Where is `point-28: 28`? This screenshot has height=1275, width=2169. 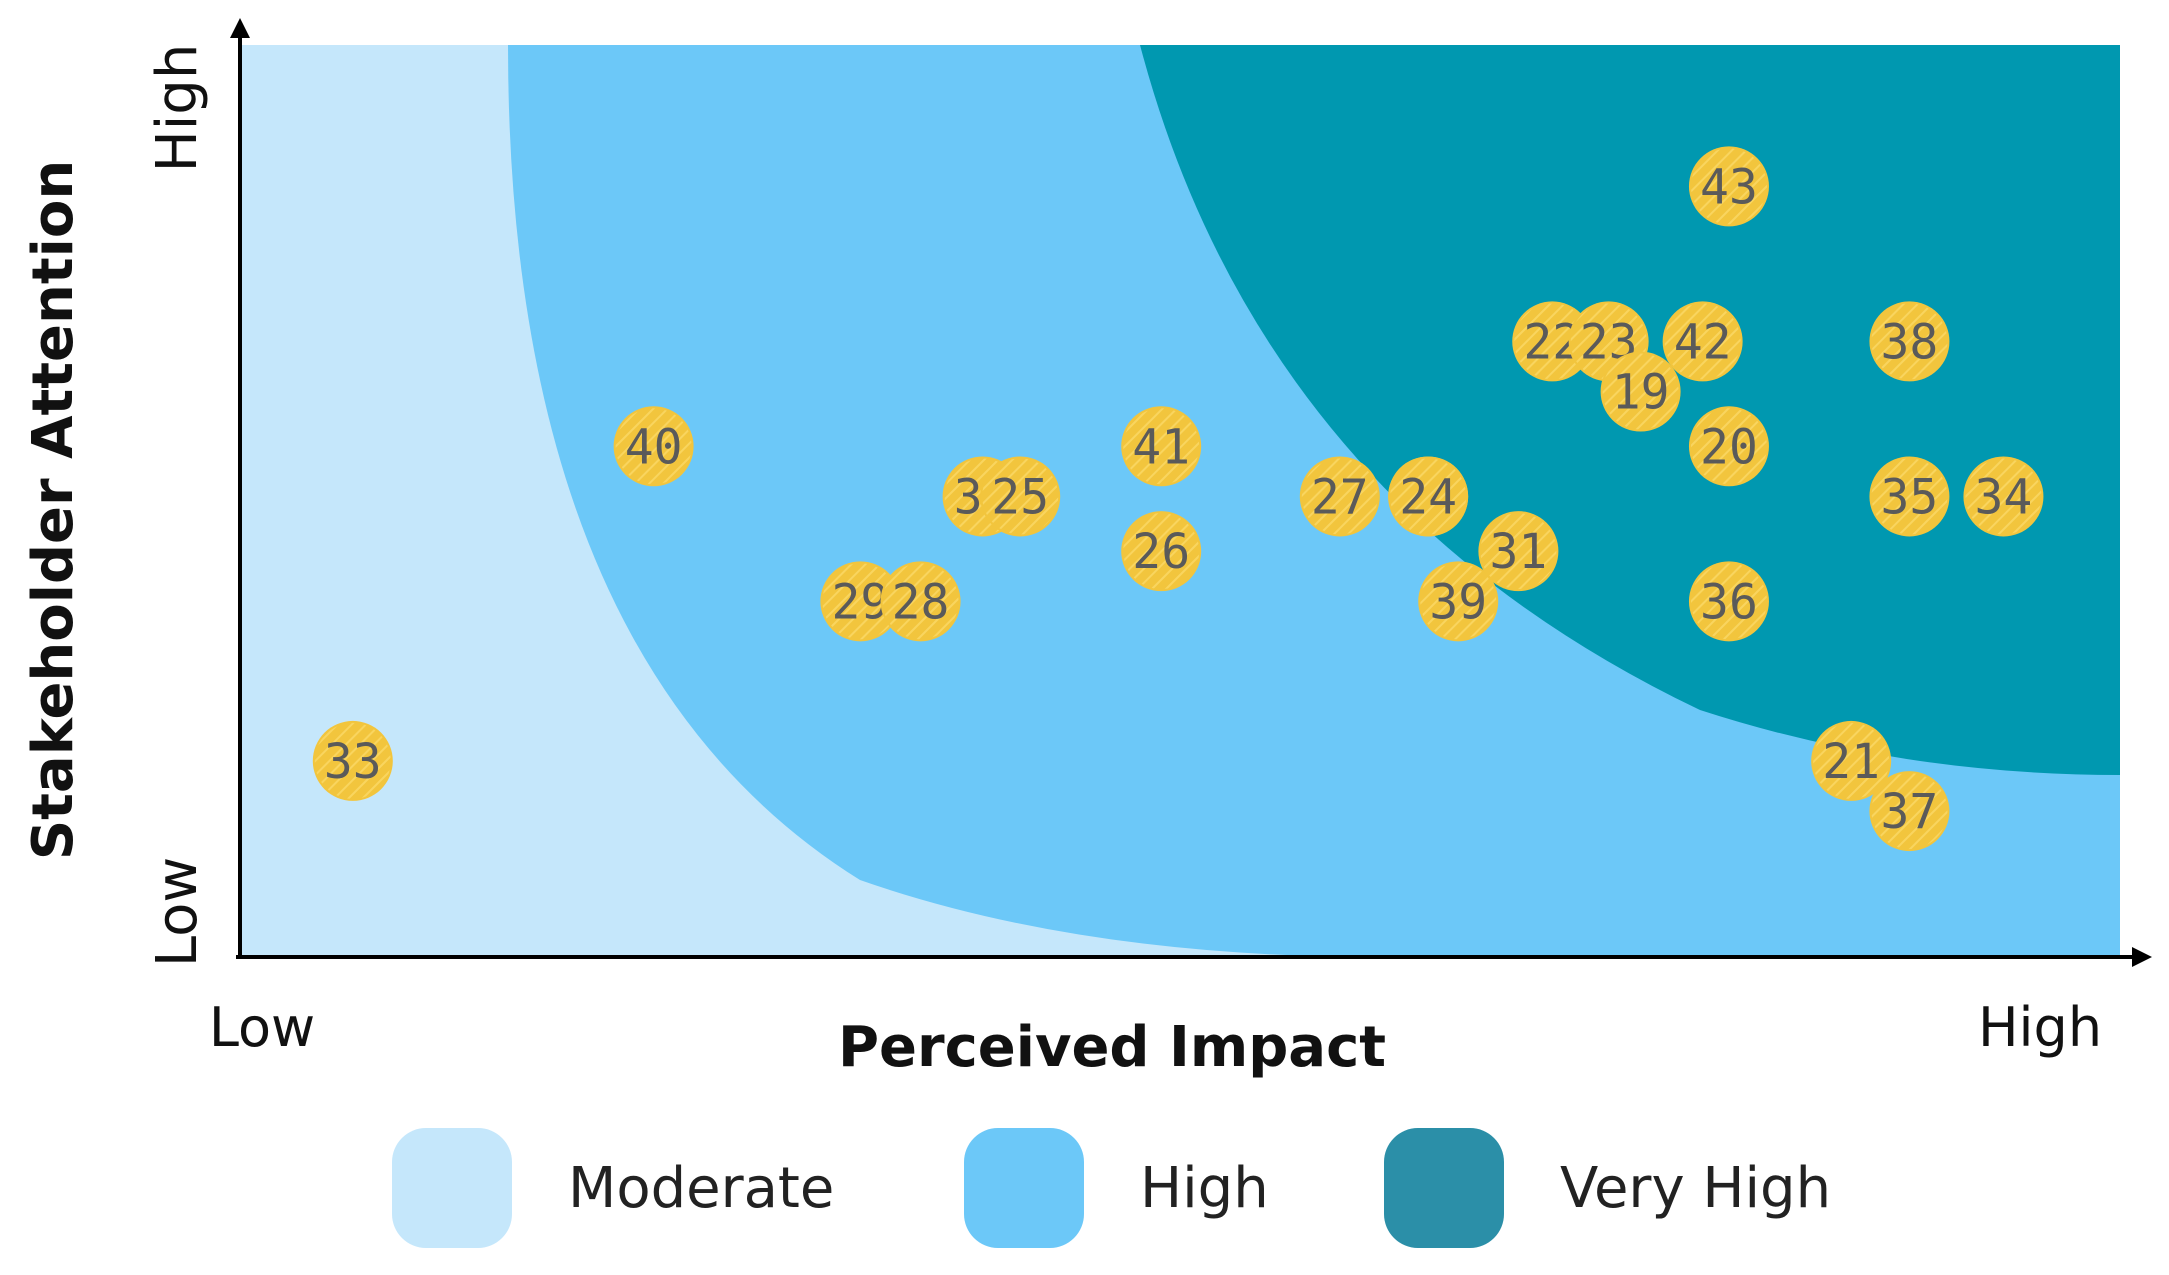 point-28: 28 is located at coordinates (920, 601).